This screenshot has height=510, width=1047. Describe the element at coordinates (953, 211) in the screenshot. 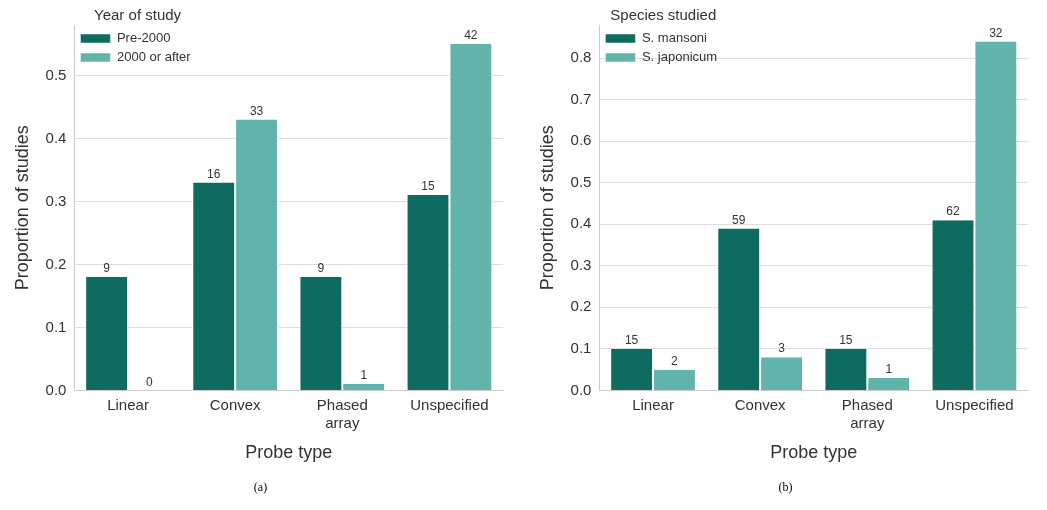

I see `annotation: 62` at that location.